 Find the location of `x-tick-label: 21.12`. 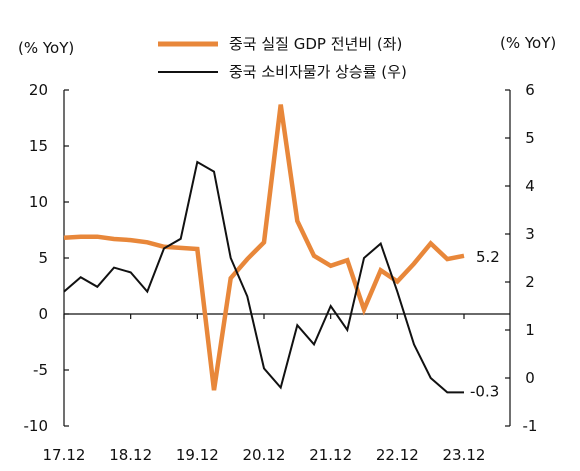

x-tick-label: 21.12 is located at coordinates (330, 455).